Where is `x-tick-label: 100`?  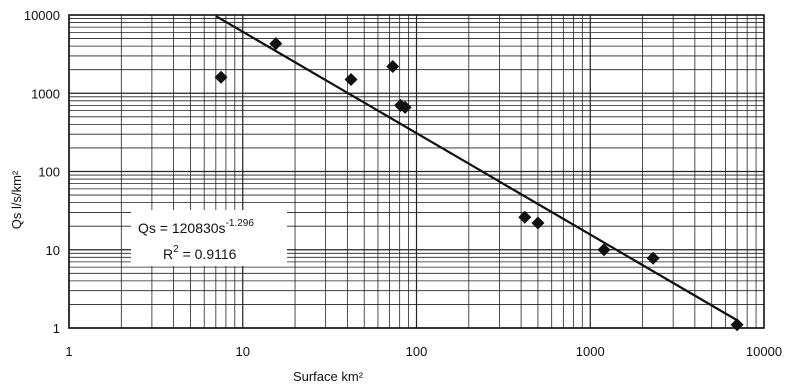 x-tick-label: 100 is located at coordinates (417, 351).